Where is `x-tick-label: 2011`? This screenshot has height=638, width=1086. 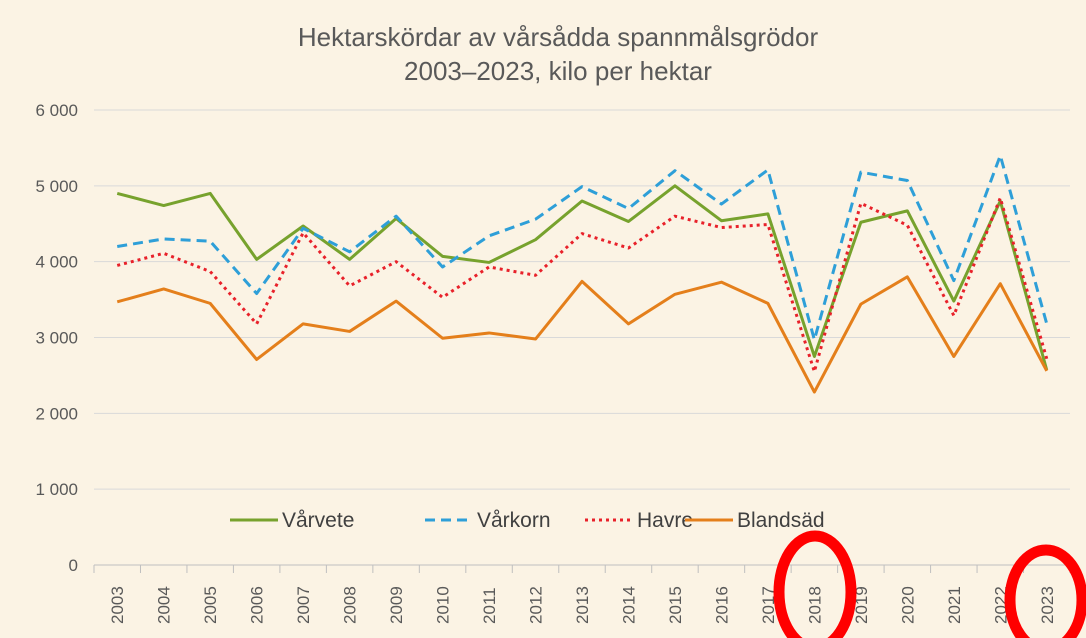
x-tick-label: 2011 is located at coordinates (489, 605).